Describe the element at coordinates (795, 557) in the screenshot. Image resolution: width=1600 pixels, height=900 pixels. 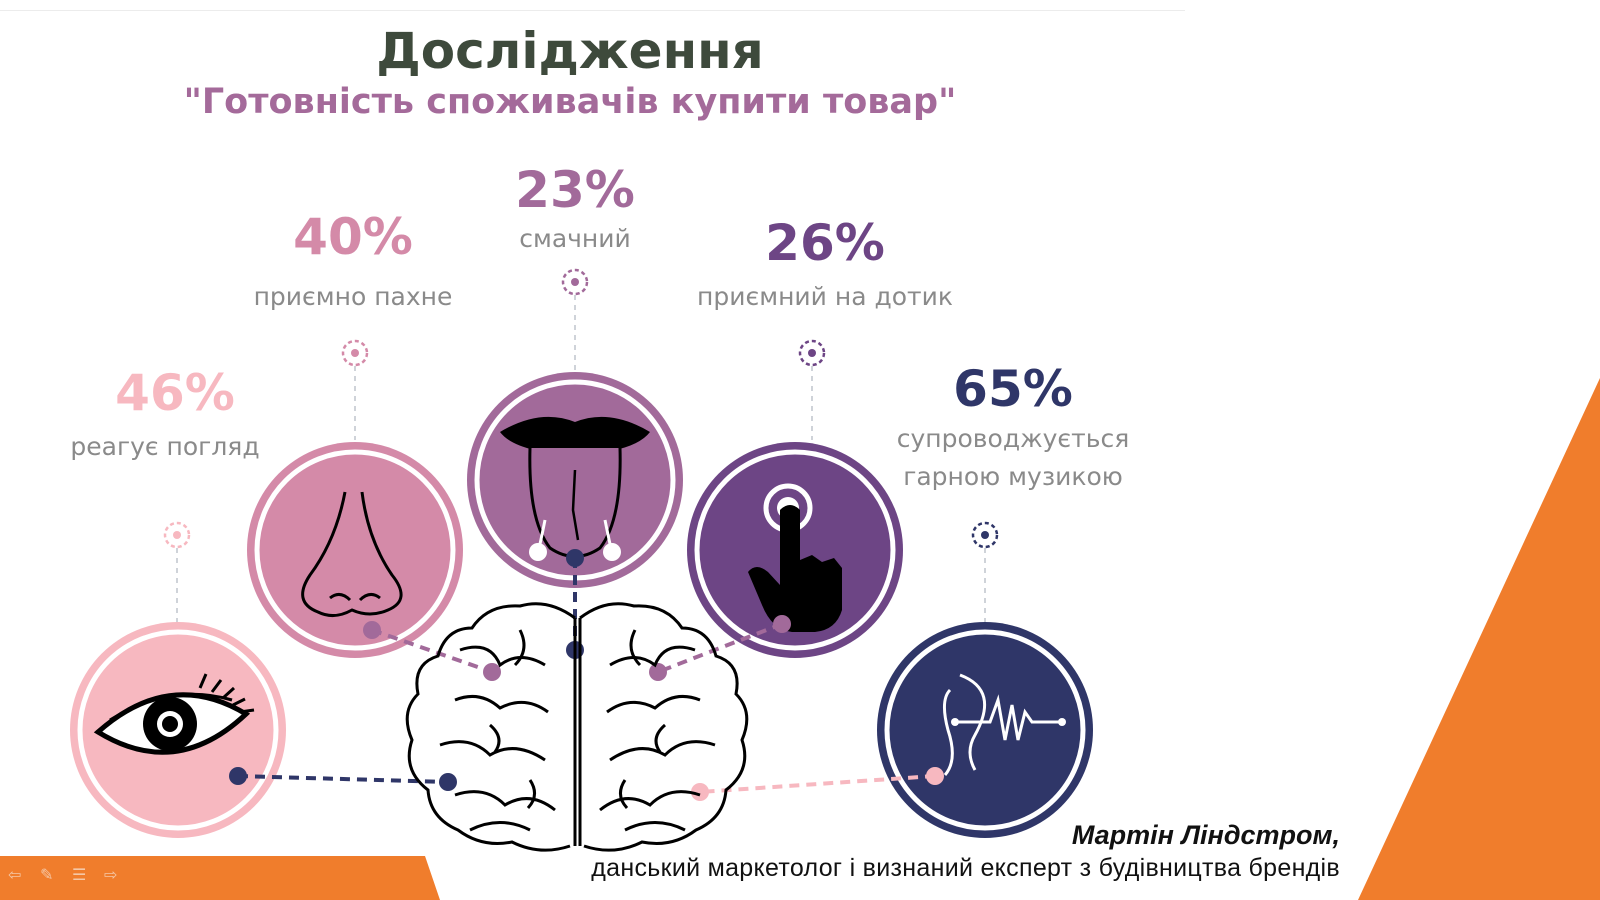
I see `pointing-hand-icon` at that location.